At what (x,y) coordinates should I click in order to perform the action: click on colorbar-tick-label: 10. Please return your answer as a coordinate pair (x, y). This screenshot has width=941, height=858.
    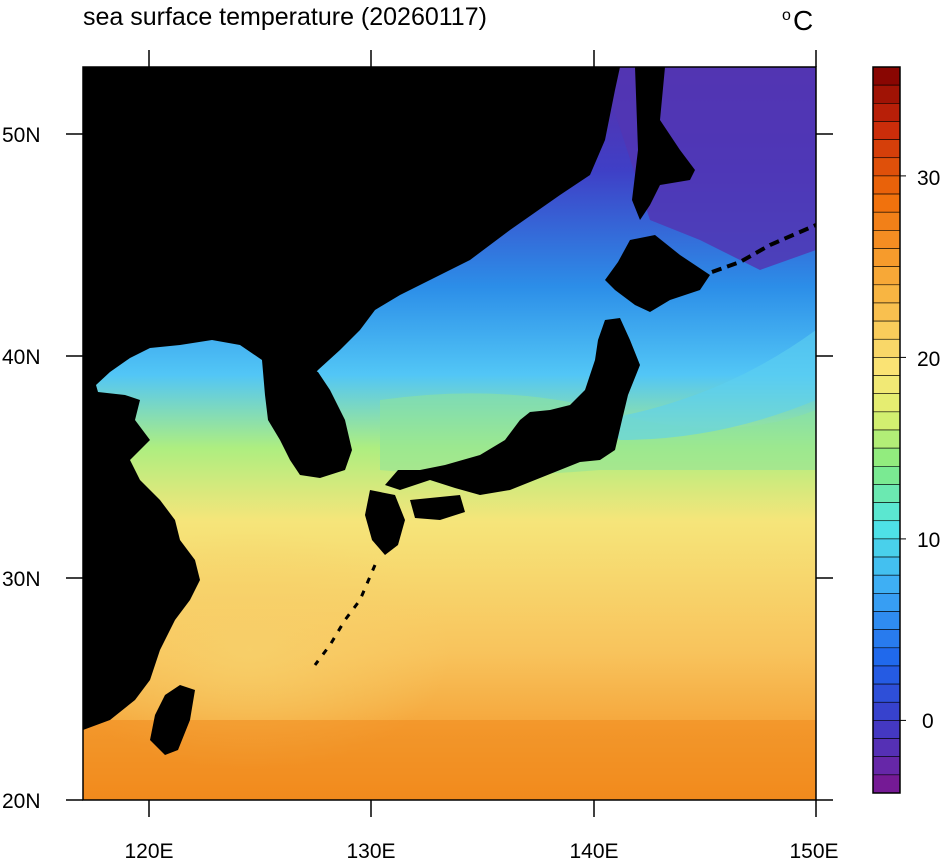
    Looking at the image, I should click on (928, 540).